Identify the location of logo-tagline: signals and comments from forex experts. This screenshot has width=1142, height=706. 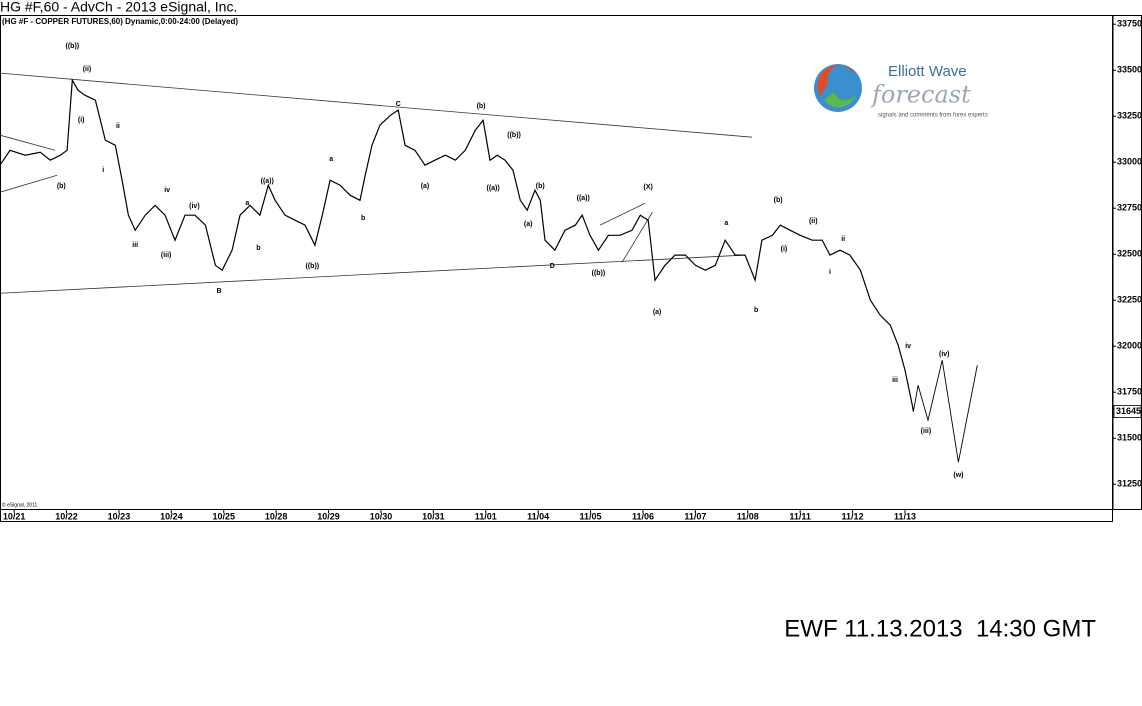
(933, 116).